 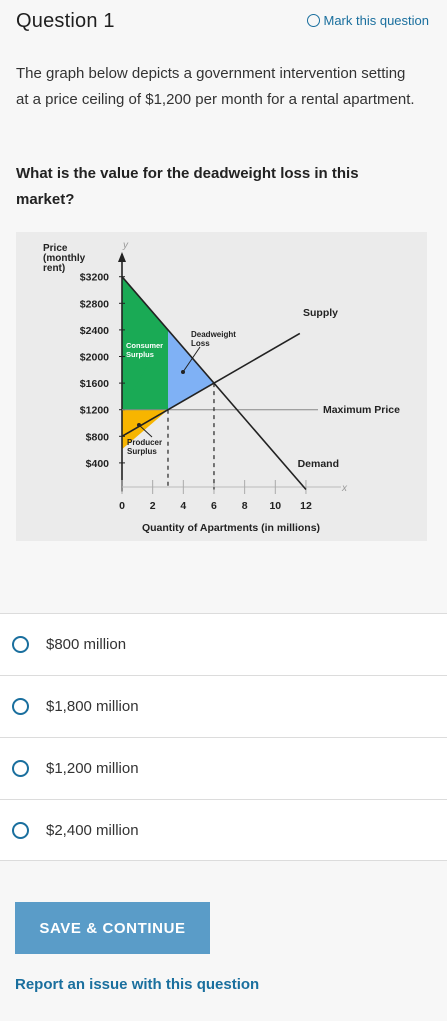 What do you see at coordinates (92, 768) in the screenshot?
I see `answer-label: $1,200 million` at bounding box center [92, 768].